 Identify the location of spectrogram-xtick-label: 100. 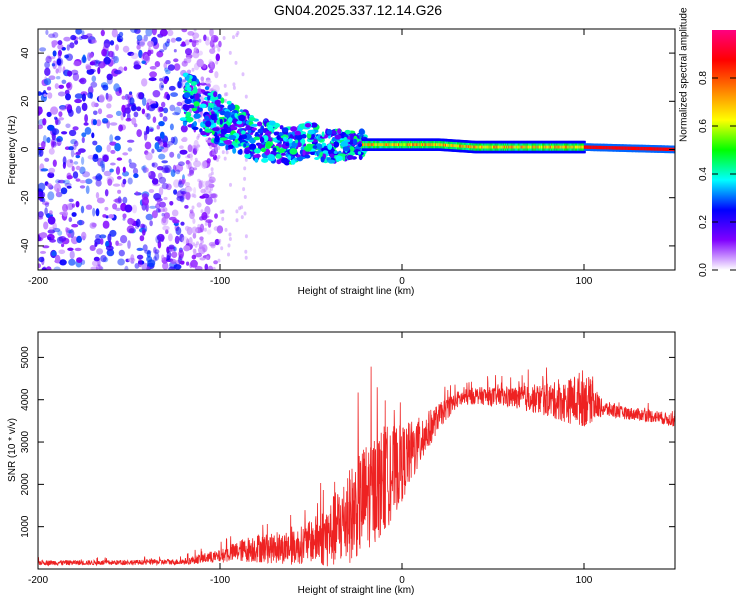
(584, 281).